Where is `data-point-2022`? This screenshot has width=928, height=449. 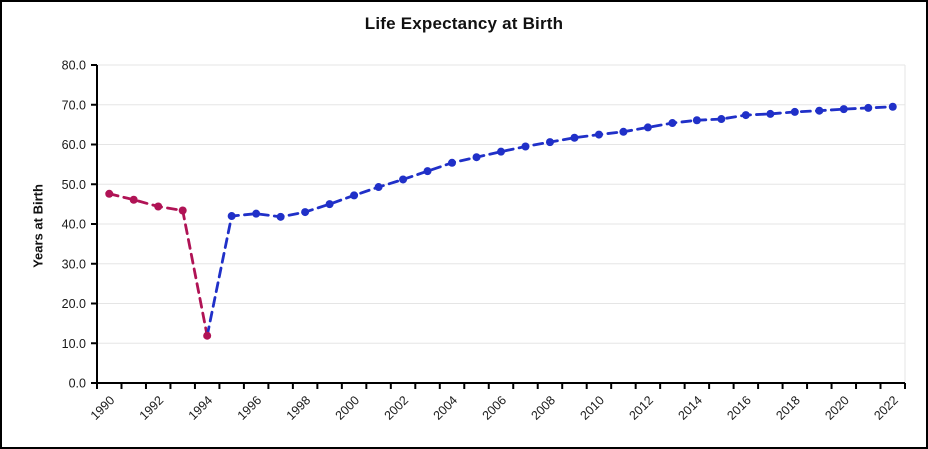
data-point-2022 is located at coordinates (892, 106).